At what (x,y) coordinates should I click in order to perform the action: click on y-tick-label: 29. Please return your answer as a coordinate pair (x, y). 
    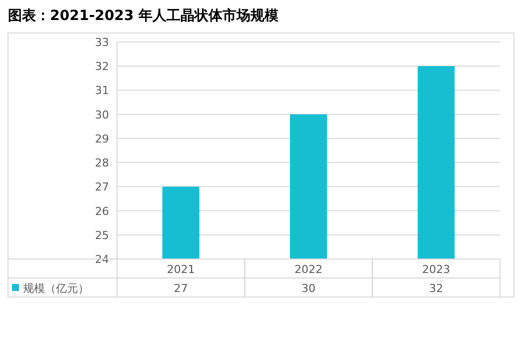
    Looking at the image, I should click on (102, 139).